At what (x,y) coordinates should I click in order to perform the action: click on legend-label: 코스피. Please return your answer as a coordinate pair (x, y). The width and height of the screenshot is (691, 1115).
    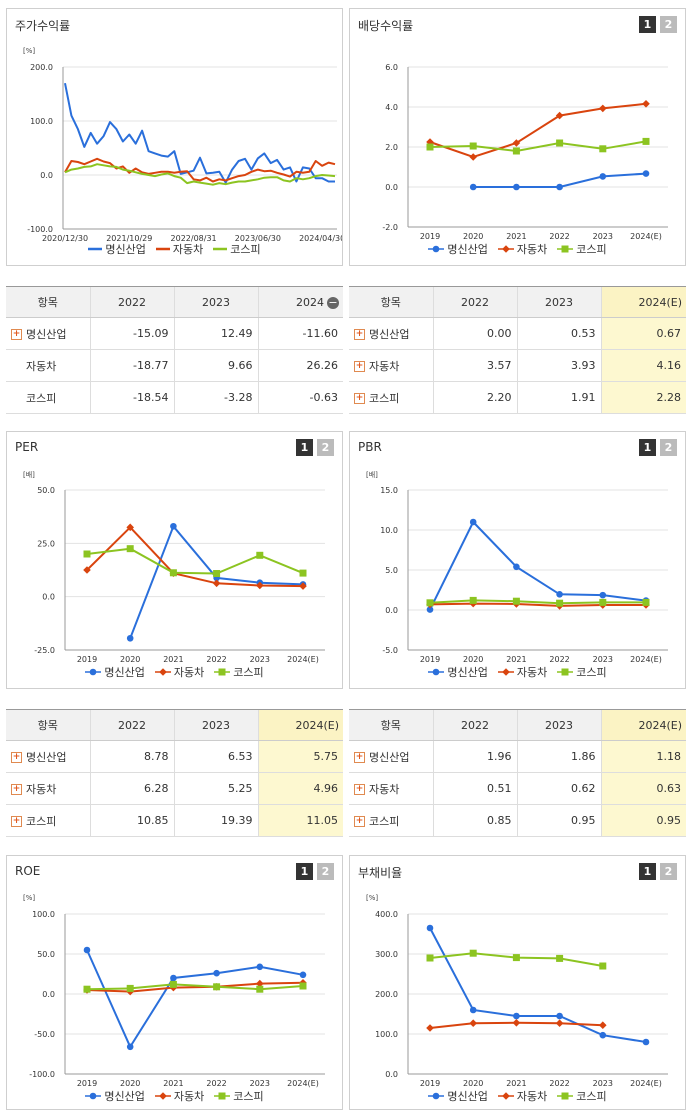
    Looking at the image, I should click on (591, 249).